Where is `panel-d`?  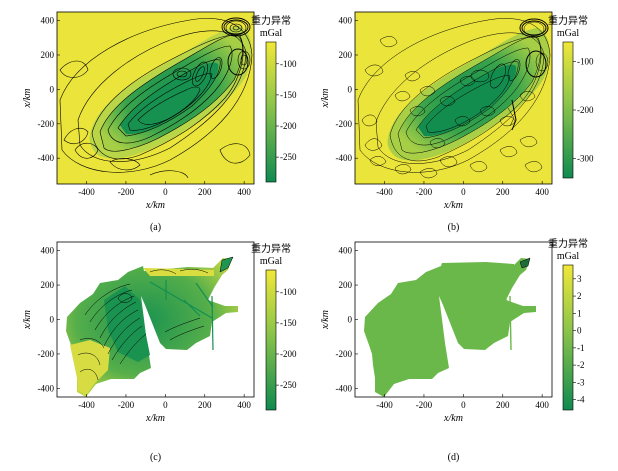
panel-d is located at coordinates (453, 319).